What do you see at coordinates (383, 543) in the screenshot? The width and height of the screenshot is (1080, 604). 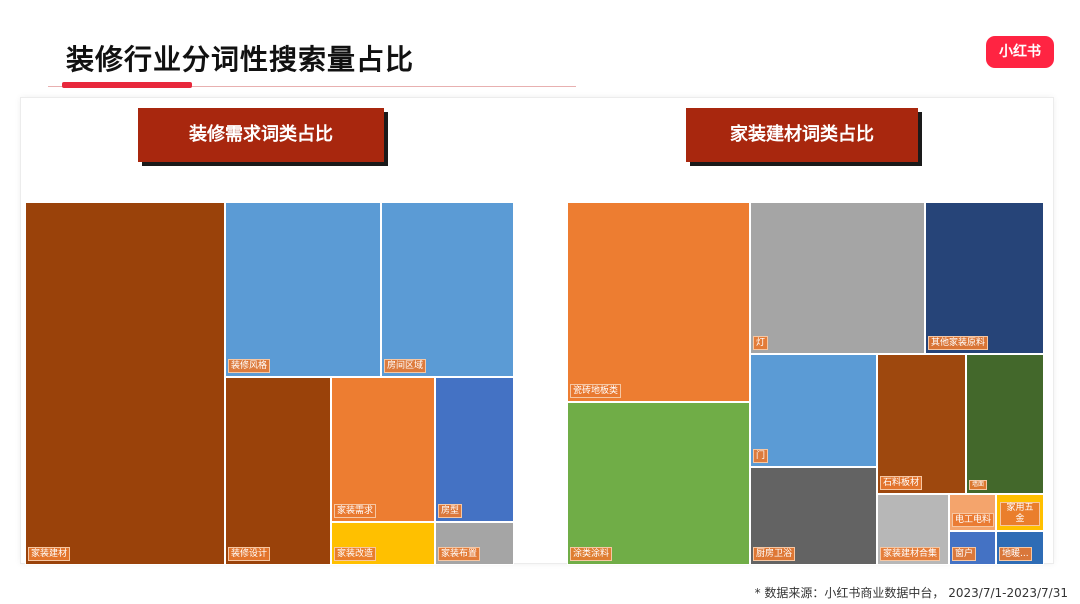 I see `treemap-tile: 家装改造` at bounding box center [383, 543].